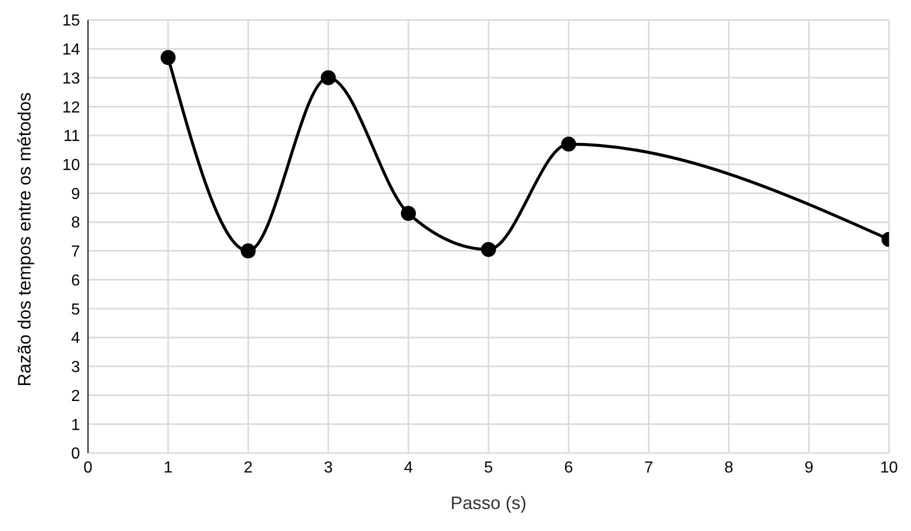  I want to click on y-tick-label: 12, so click(71, 107).